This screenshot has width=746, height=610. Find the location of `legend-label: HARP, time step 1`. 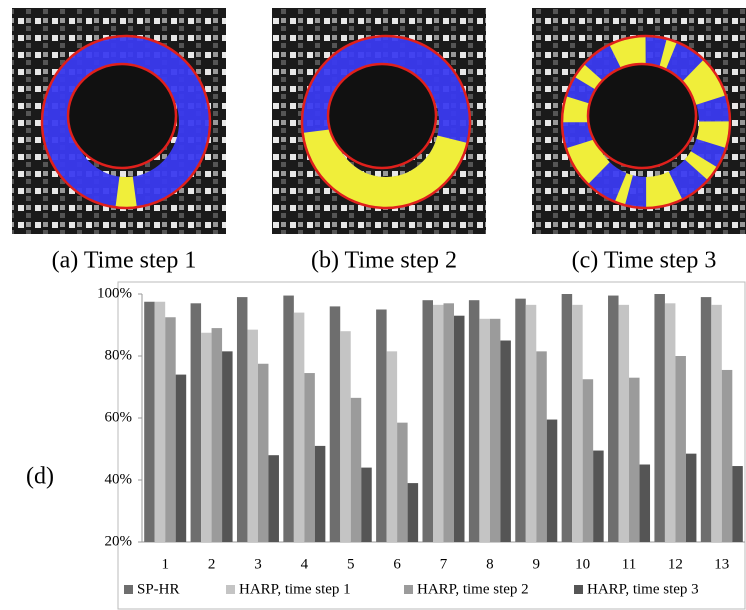

legend-label: HARP, time step 1 is located at coordinates (295, 589).